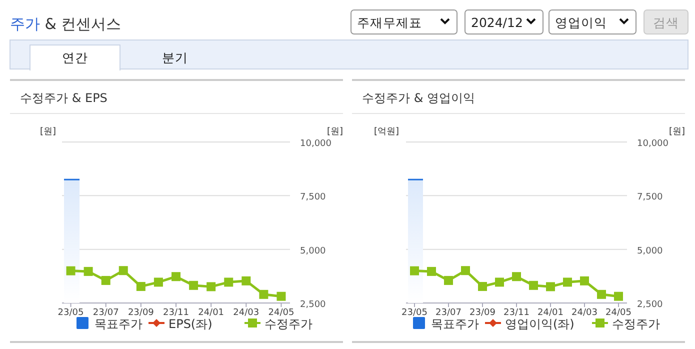 The width and height of the screenshot is (695, 349). What do you see at coordinates (497, 22) in the screenshot?
I see `text: 2024/12` at bounding box center [497, 22].